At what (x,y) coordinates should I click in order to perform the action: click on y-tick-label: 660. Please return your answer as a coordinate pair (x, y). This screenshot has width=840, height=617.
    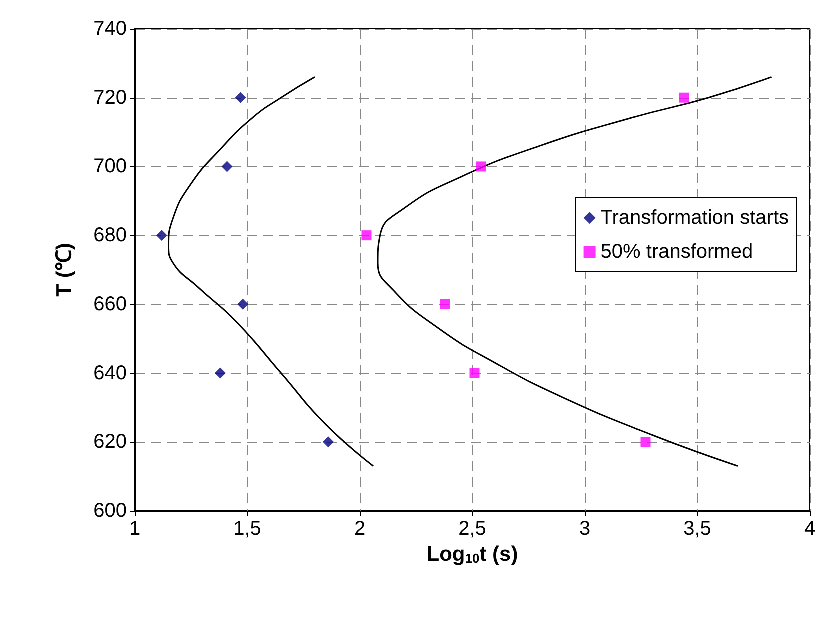
    Looking at the image, I should click on (110, 304).